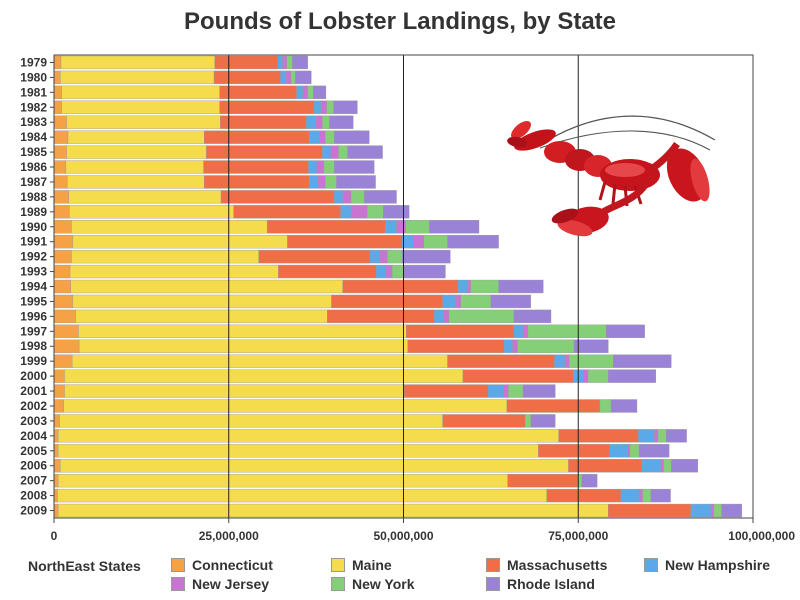 The image size is (800, 600). I want to click on bar-segment-connecticut-1988, so click(61, 197).